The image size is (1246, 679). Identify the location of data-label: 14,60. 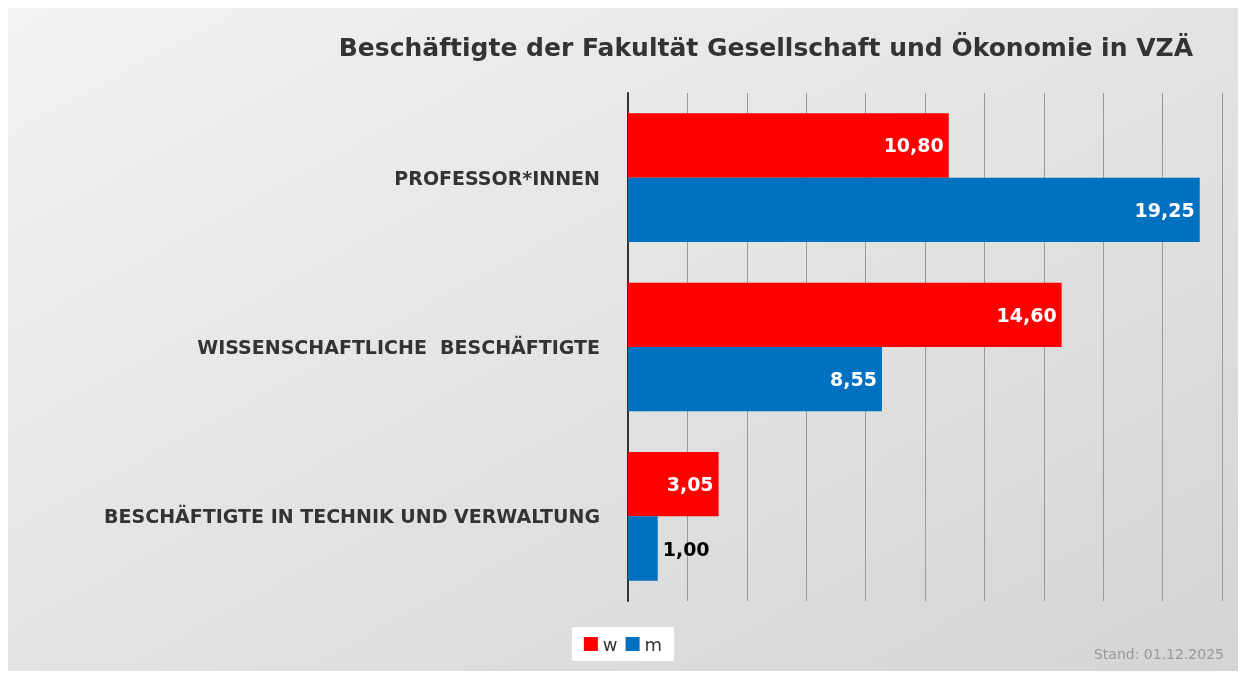
(1026, 314).